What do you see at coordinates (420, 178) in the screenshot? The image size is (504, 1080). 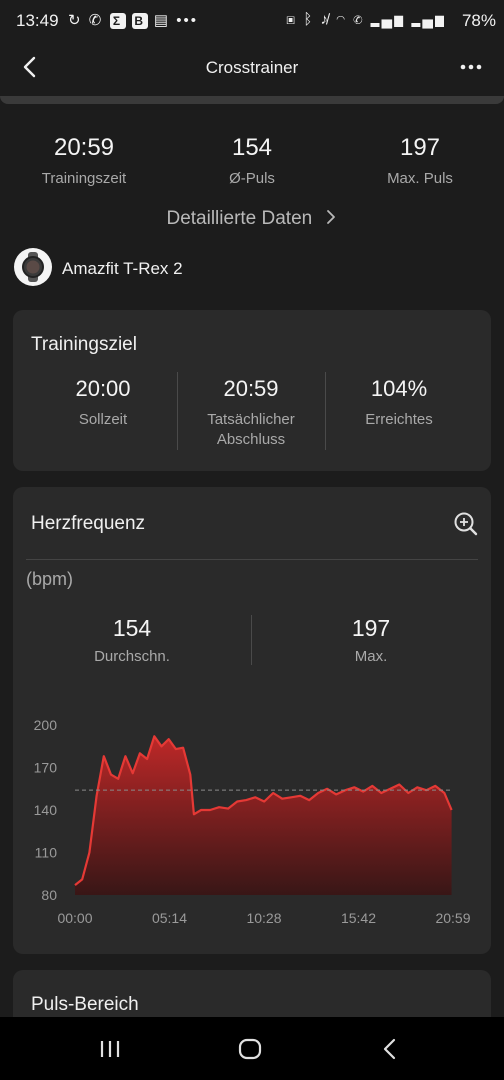 I see `stat-label: Max. Puls` at bounding box center [420, 178].